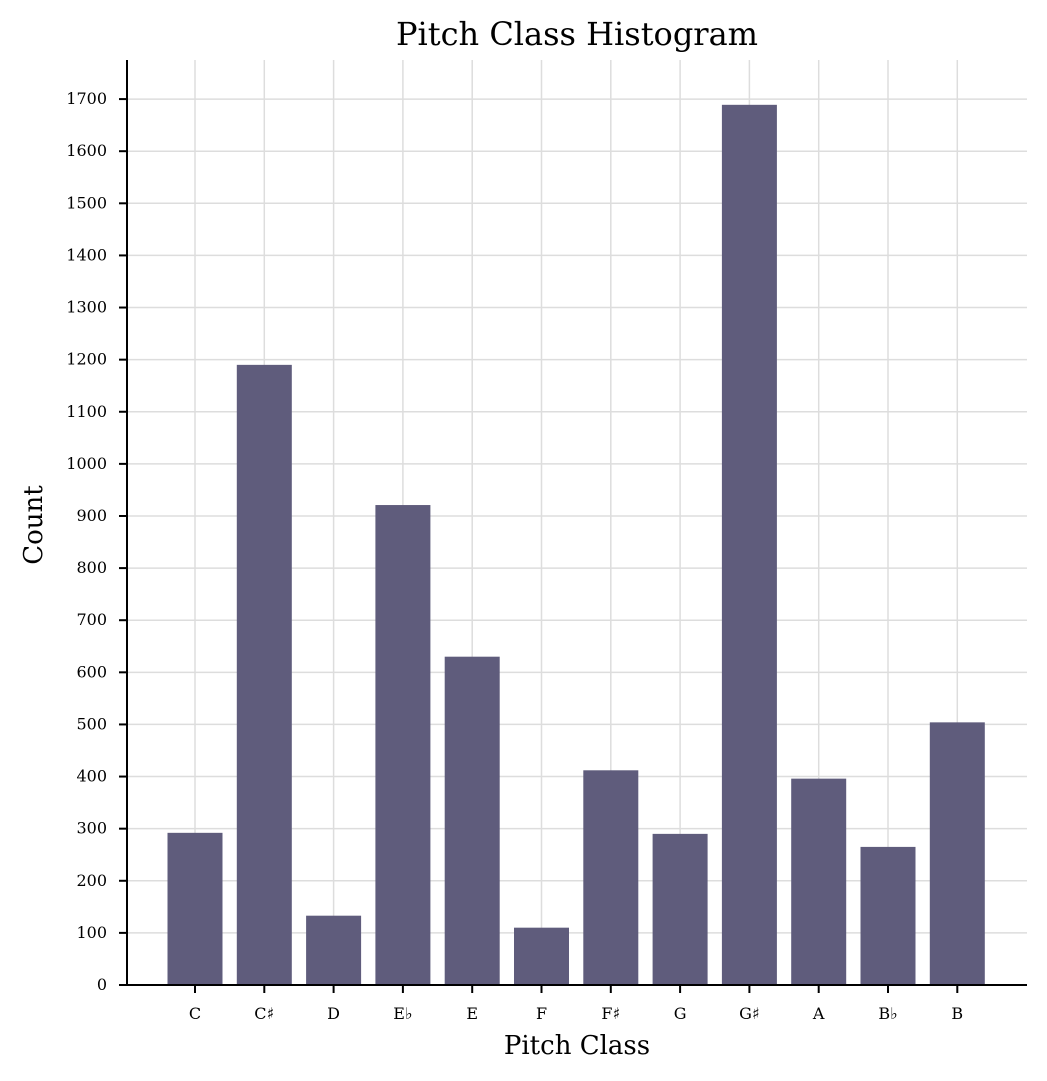 The image size is (1047, 1081). Describe the element at coordinates (86, 359) in the screenshot. I see `y-tick-label: 1200` at that location.